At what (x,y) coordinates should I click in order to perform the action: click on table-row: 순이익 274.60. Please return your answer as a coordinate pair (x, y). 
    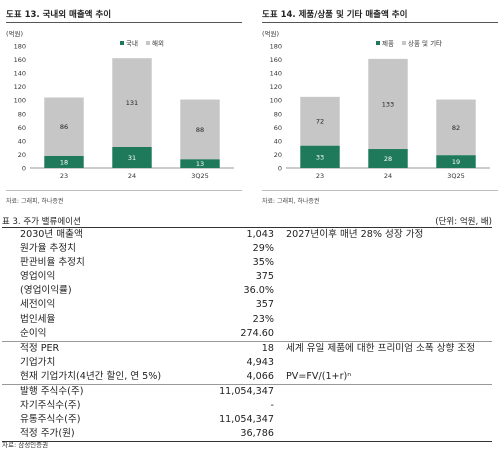
    Looking at the image, I should click on (247, 334).